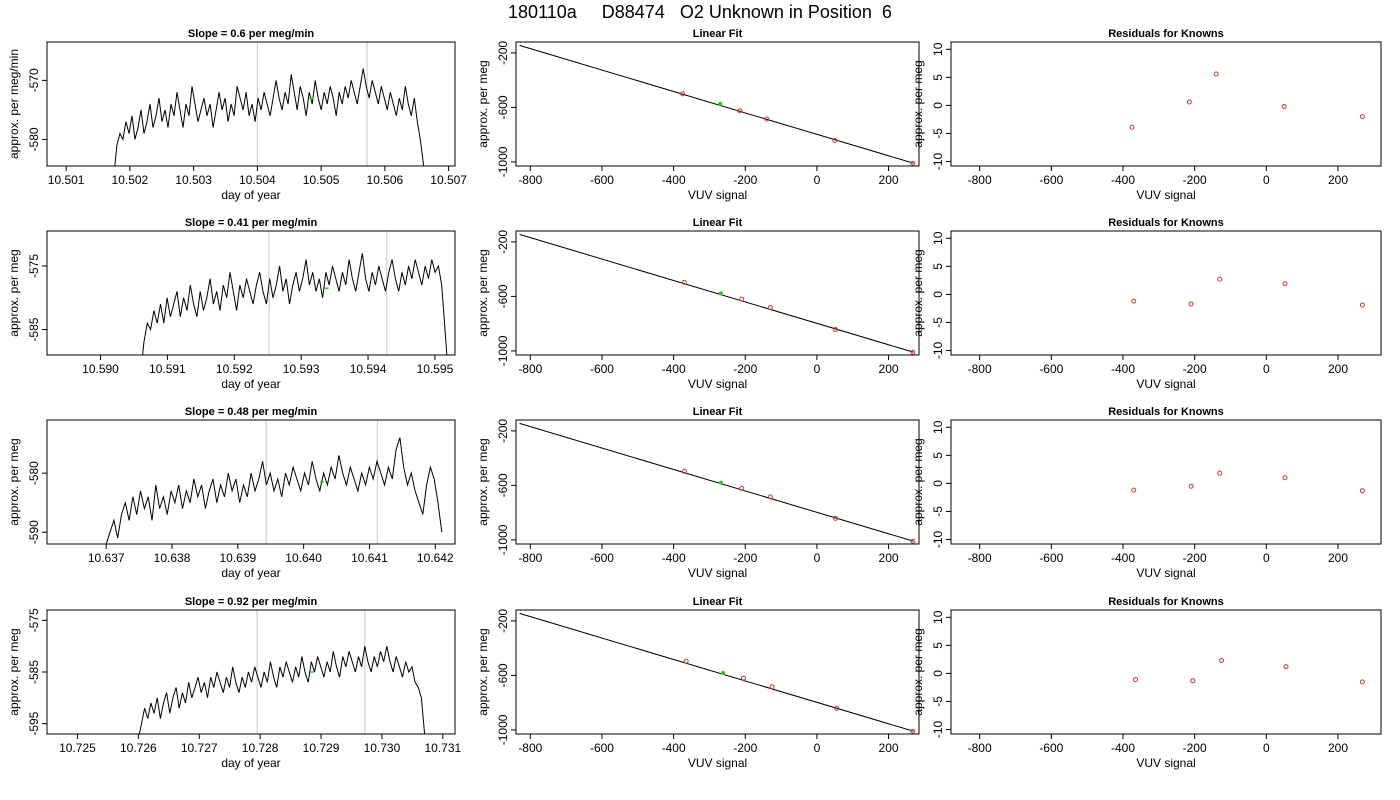 The height and width of the screenshot is (800, 1400). What do you see at coordinates (503, 729) in the screenshot?
I see `y-tick-label: -1000` at bounding box center [503, 729].